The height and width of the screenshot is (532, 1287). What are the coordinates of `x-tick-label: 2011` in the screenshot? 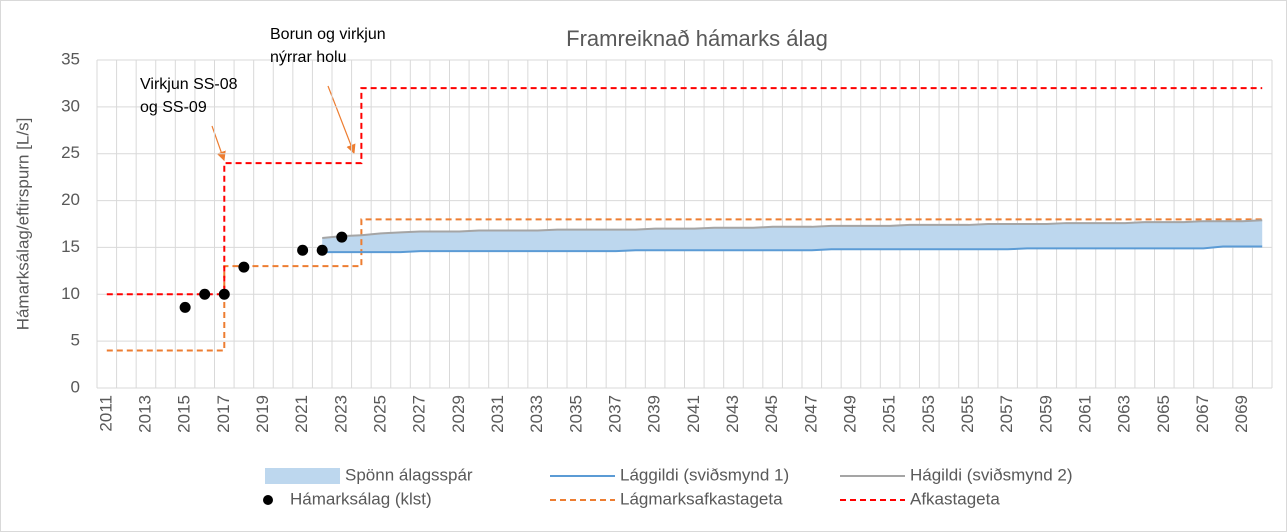 It's located at (105, 413).